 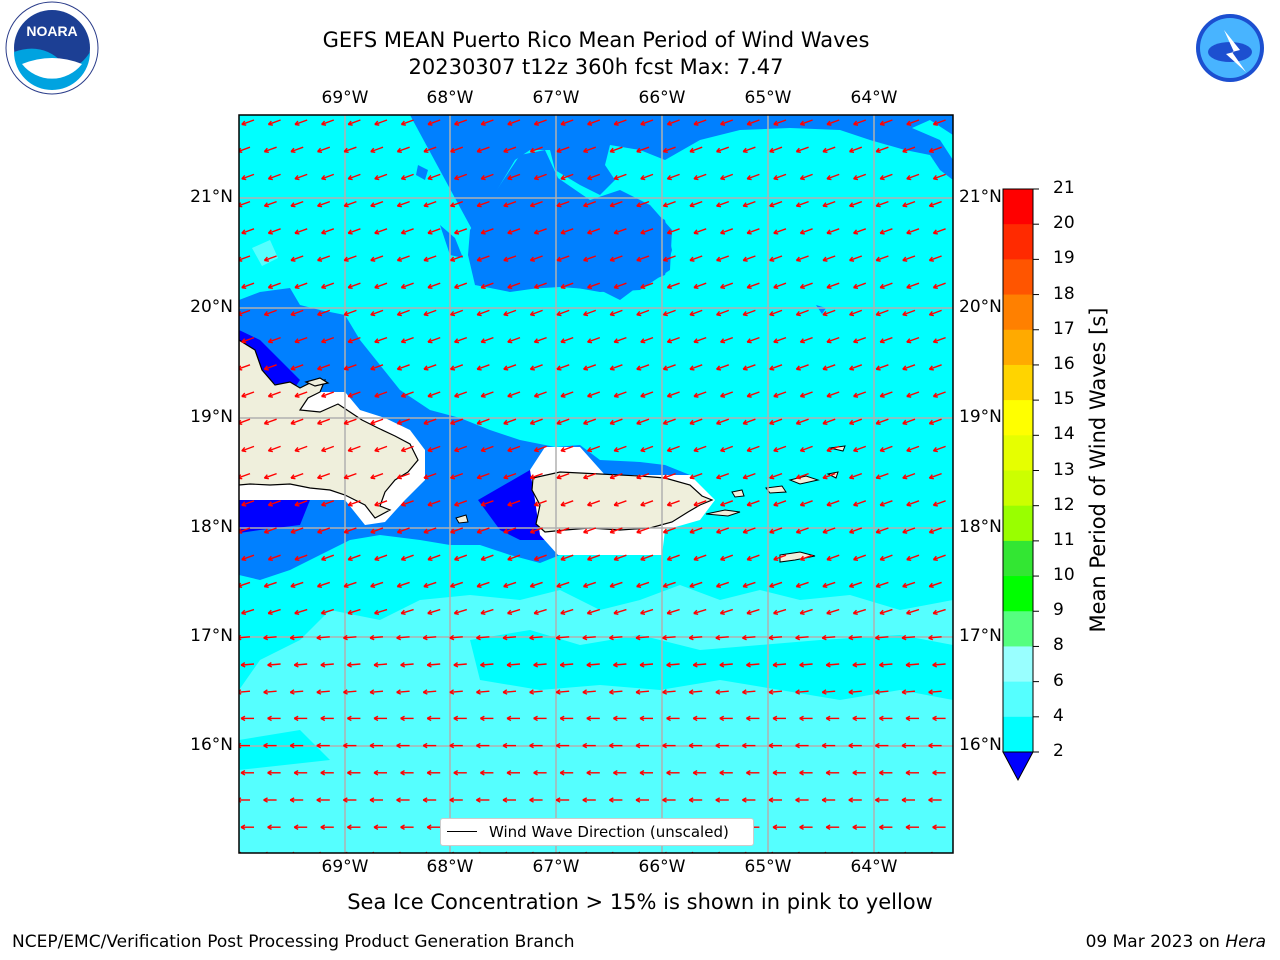 I want to click on lat-label-right-16n: 16°N, so click(x=980, y=745).